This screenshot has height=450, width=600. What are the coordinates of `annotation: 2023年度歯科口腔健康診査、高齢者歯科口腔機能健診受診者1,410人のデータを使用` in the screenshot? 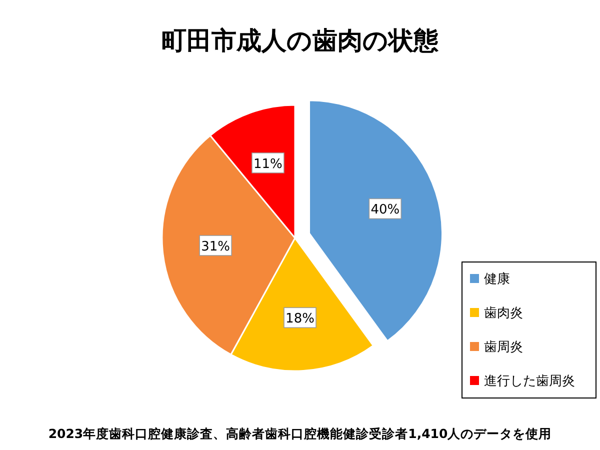 It's located at (300, 433).